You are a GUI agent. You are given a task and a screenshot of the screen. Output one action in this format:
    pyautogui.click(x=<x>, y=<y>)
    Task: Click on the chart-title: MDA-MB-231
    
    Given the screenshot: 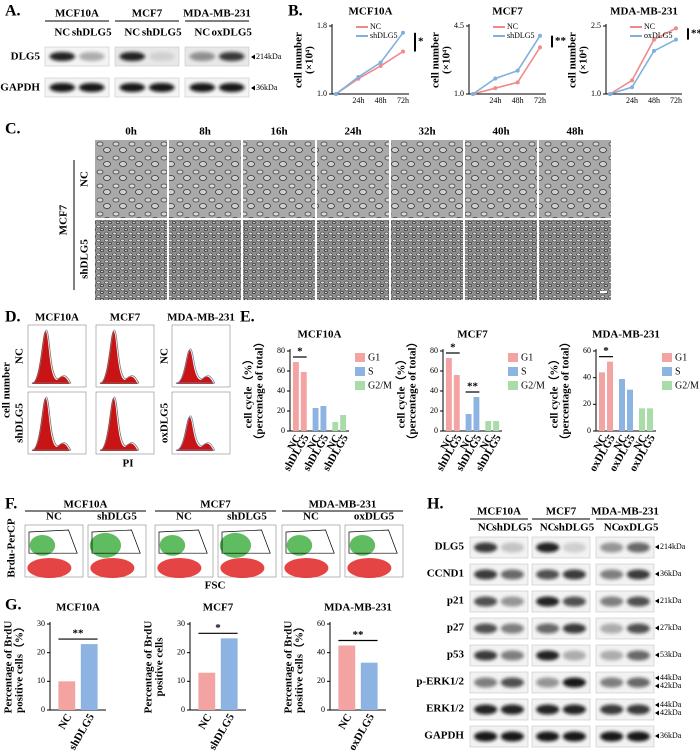 What is the action you would take?
    pyautogui.click(x=626, y=335)
    